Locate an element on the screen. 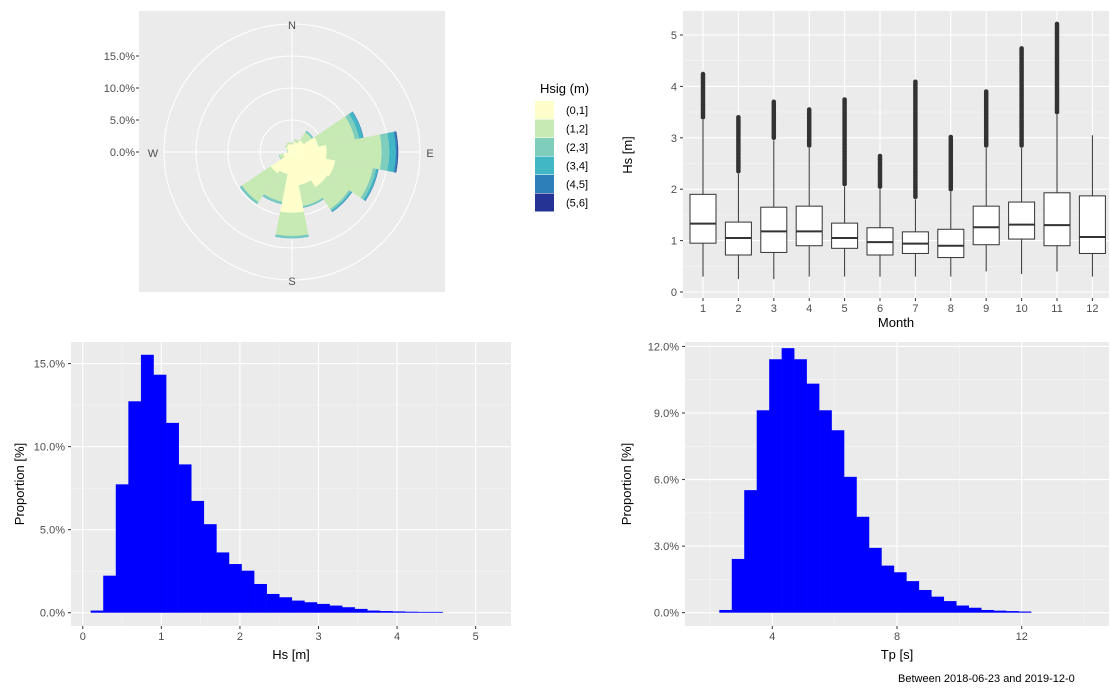 The image size is (1110, 690). boxplot-x-tick-label: 9 is located at coordinates (986, 309).